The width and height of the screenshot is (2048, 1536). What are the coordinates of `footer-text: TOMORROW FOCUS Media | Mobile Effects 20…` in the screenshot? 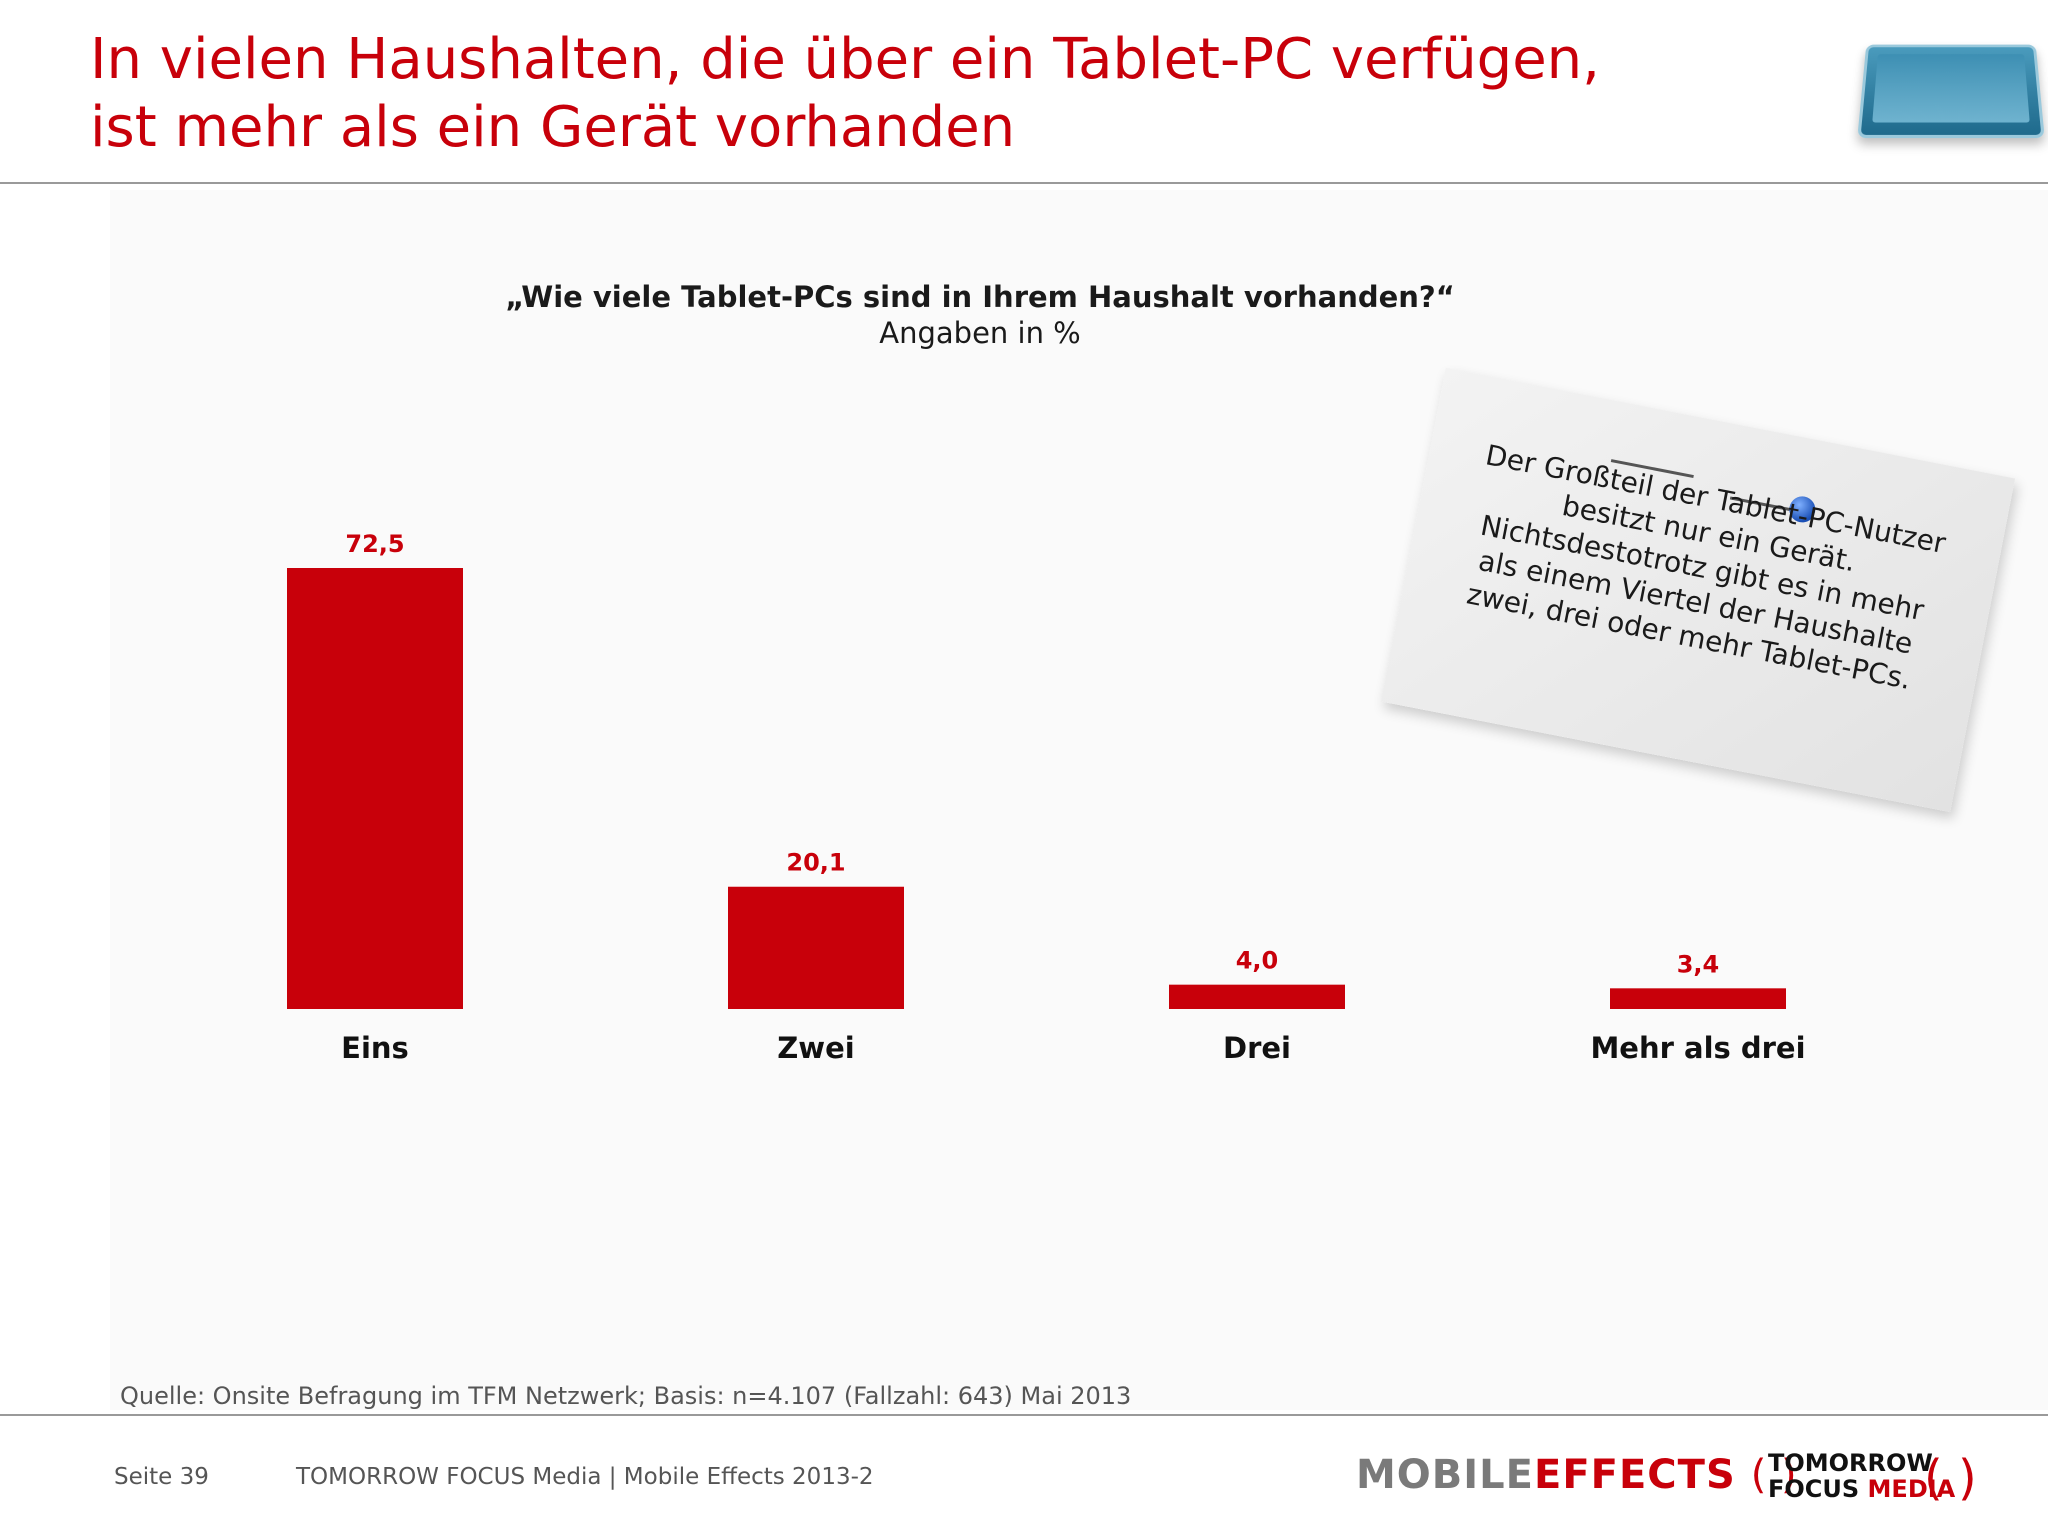 It's located at (585, 1477).